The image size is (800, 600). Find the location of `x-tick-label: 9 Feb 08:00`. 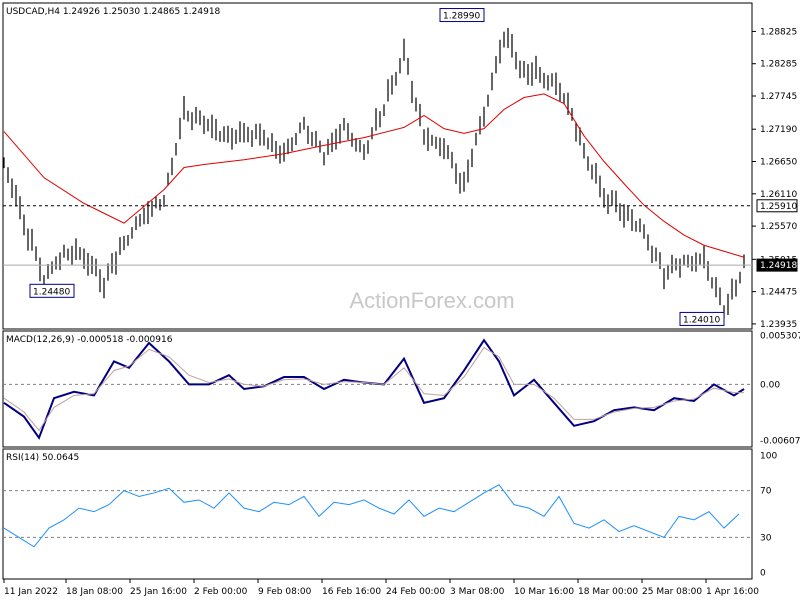

x-tick-label: 9 Feb 08:00 is located at coordinates (285, 592).